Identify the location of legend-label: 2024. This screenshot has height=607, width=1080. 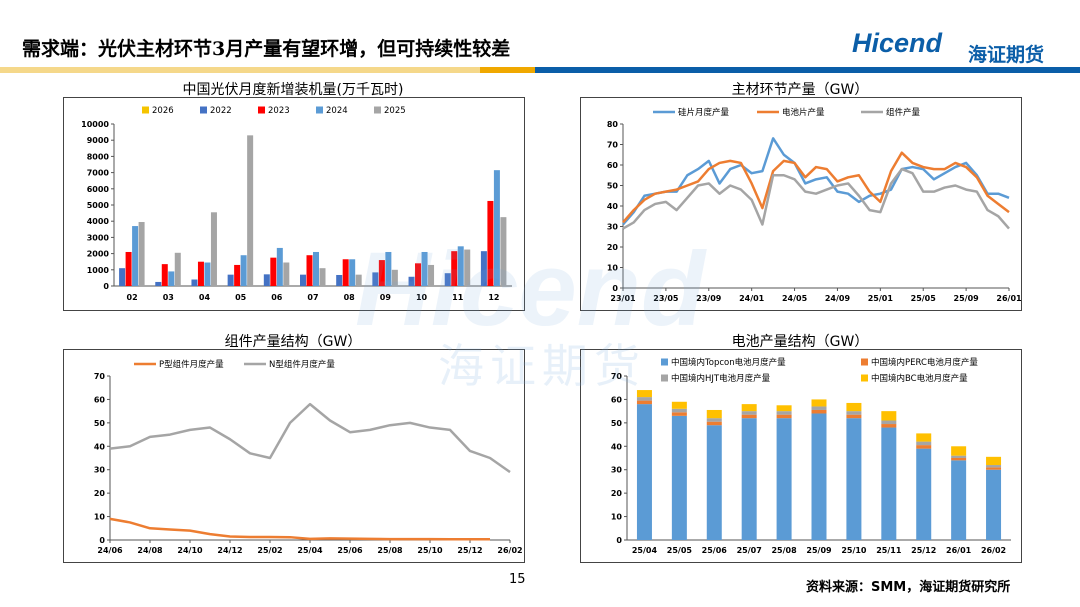
(337, 111).